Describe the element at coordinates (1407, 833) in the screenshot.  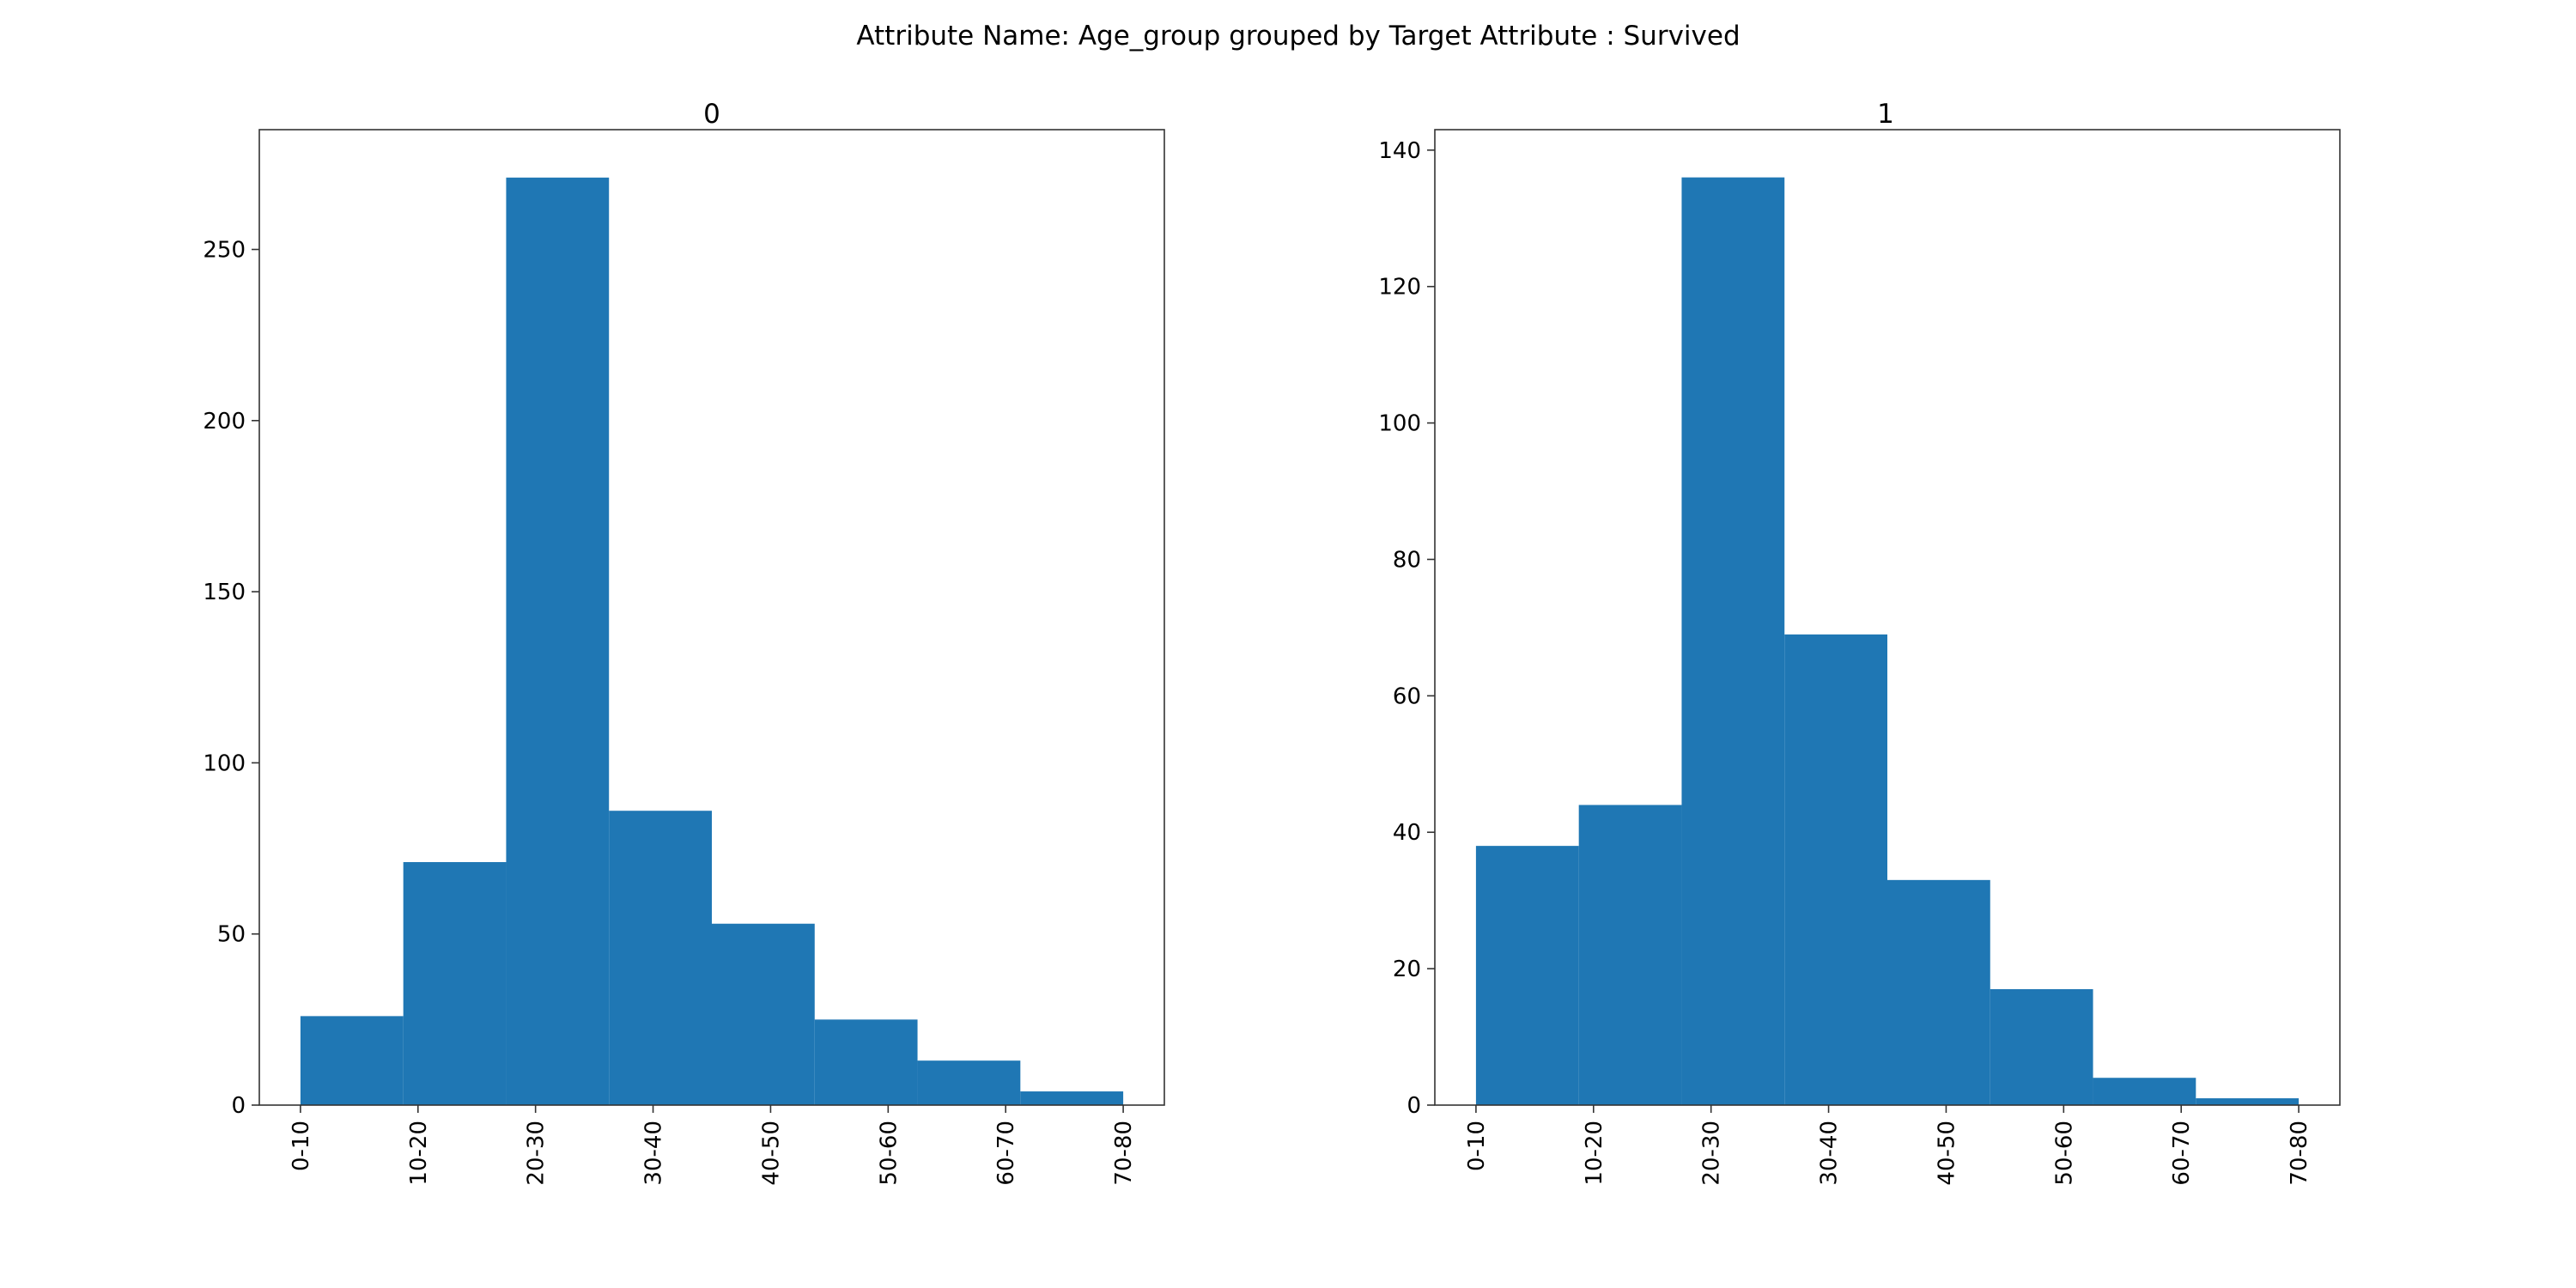
I see `y-tick-label: 40` at that location.